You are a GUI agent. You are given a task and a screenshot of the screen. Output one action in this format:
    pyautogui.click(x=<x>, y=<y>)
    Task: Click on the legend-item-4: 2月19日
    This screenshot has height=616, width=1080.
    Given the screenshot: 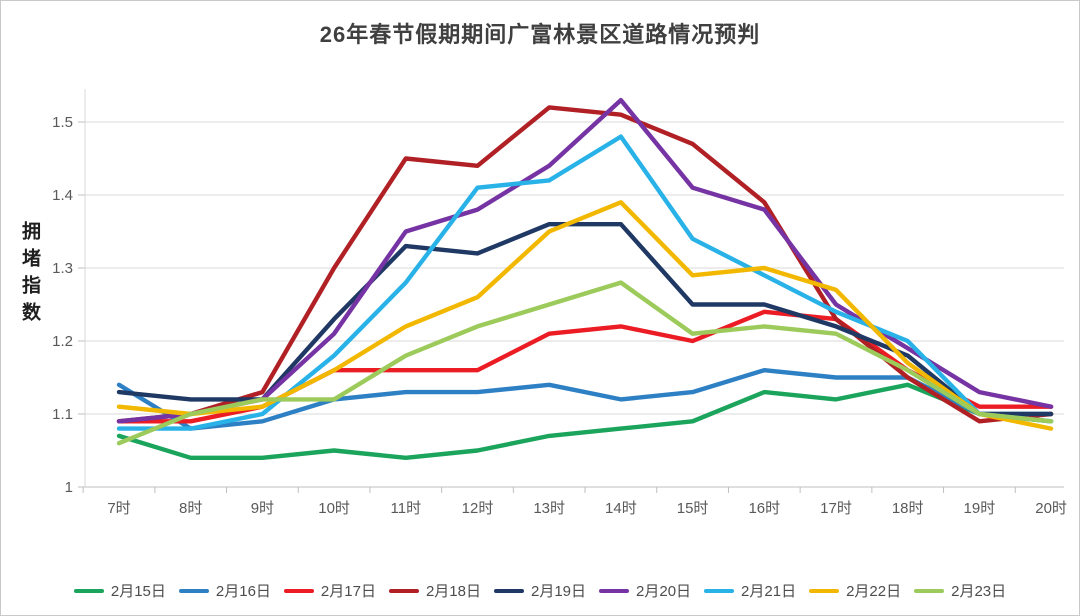 What is the action you would take?
    pyautogui.click(x=540, y=590)
    